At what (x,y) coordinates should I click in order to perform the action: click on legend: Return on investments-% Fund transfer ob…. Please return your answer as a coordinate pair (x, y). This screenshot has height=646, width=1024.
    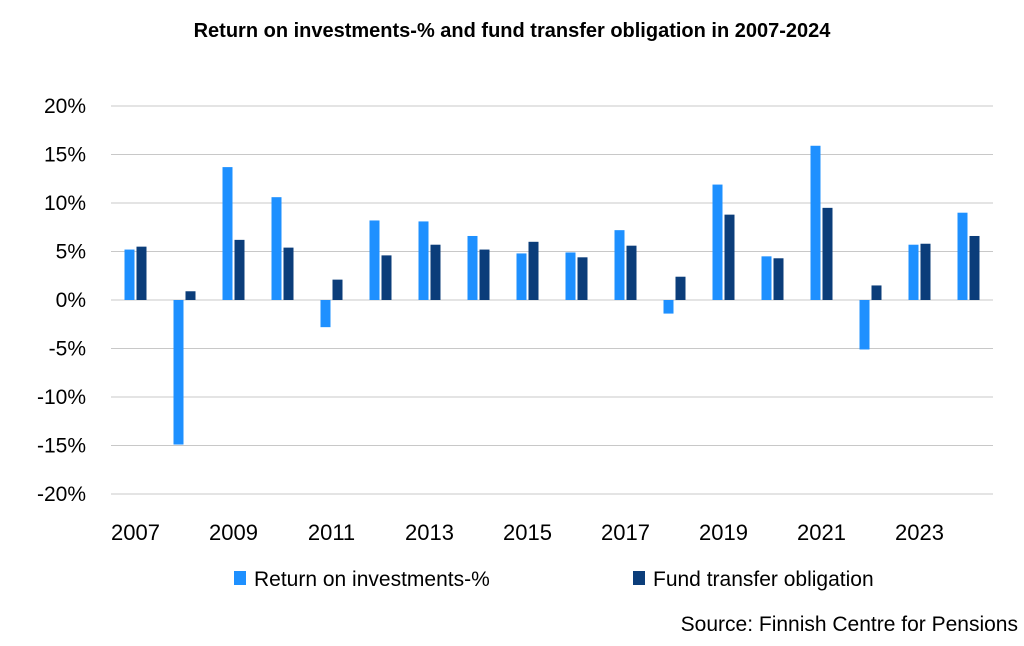
    Looking at the image, I should click on (554, 579).